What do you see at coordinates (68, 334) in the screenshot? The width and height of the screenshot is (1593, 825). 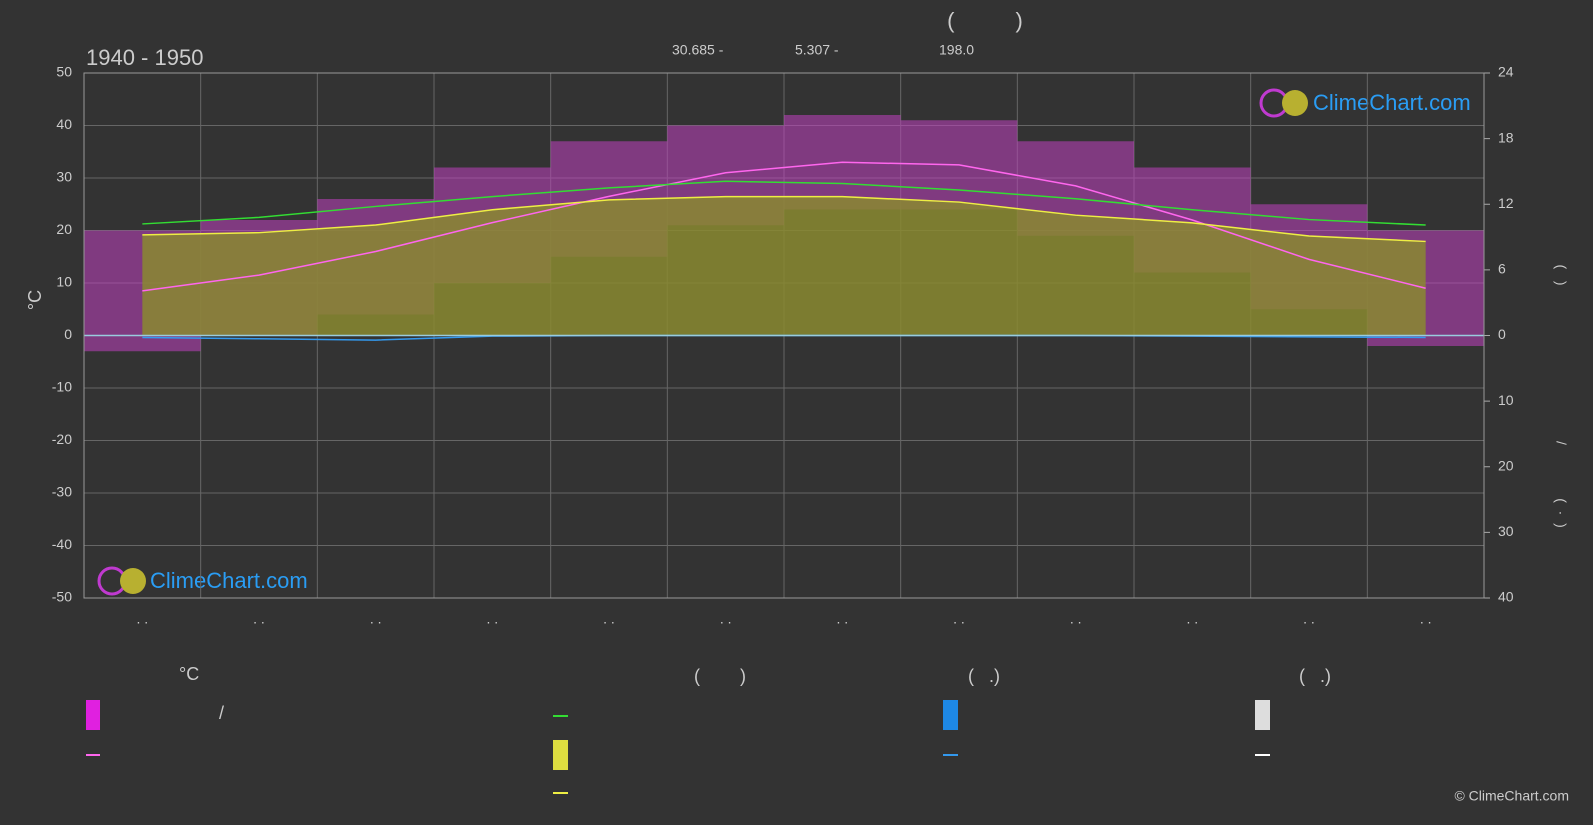 I see `y-tick-label: 0` at bounding box center [68, 334].